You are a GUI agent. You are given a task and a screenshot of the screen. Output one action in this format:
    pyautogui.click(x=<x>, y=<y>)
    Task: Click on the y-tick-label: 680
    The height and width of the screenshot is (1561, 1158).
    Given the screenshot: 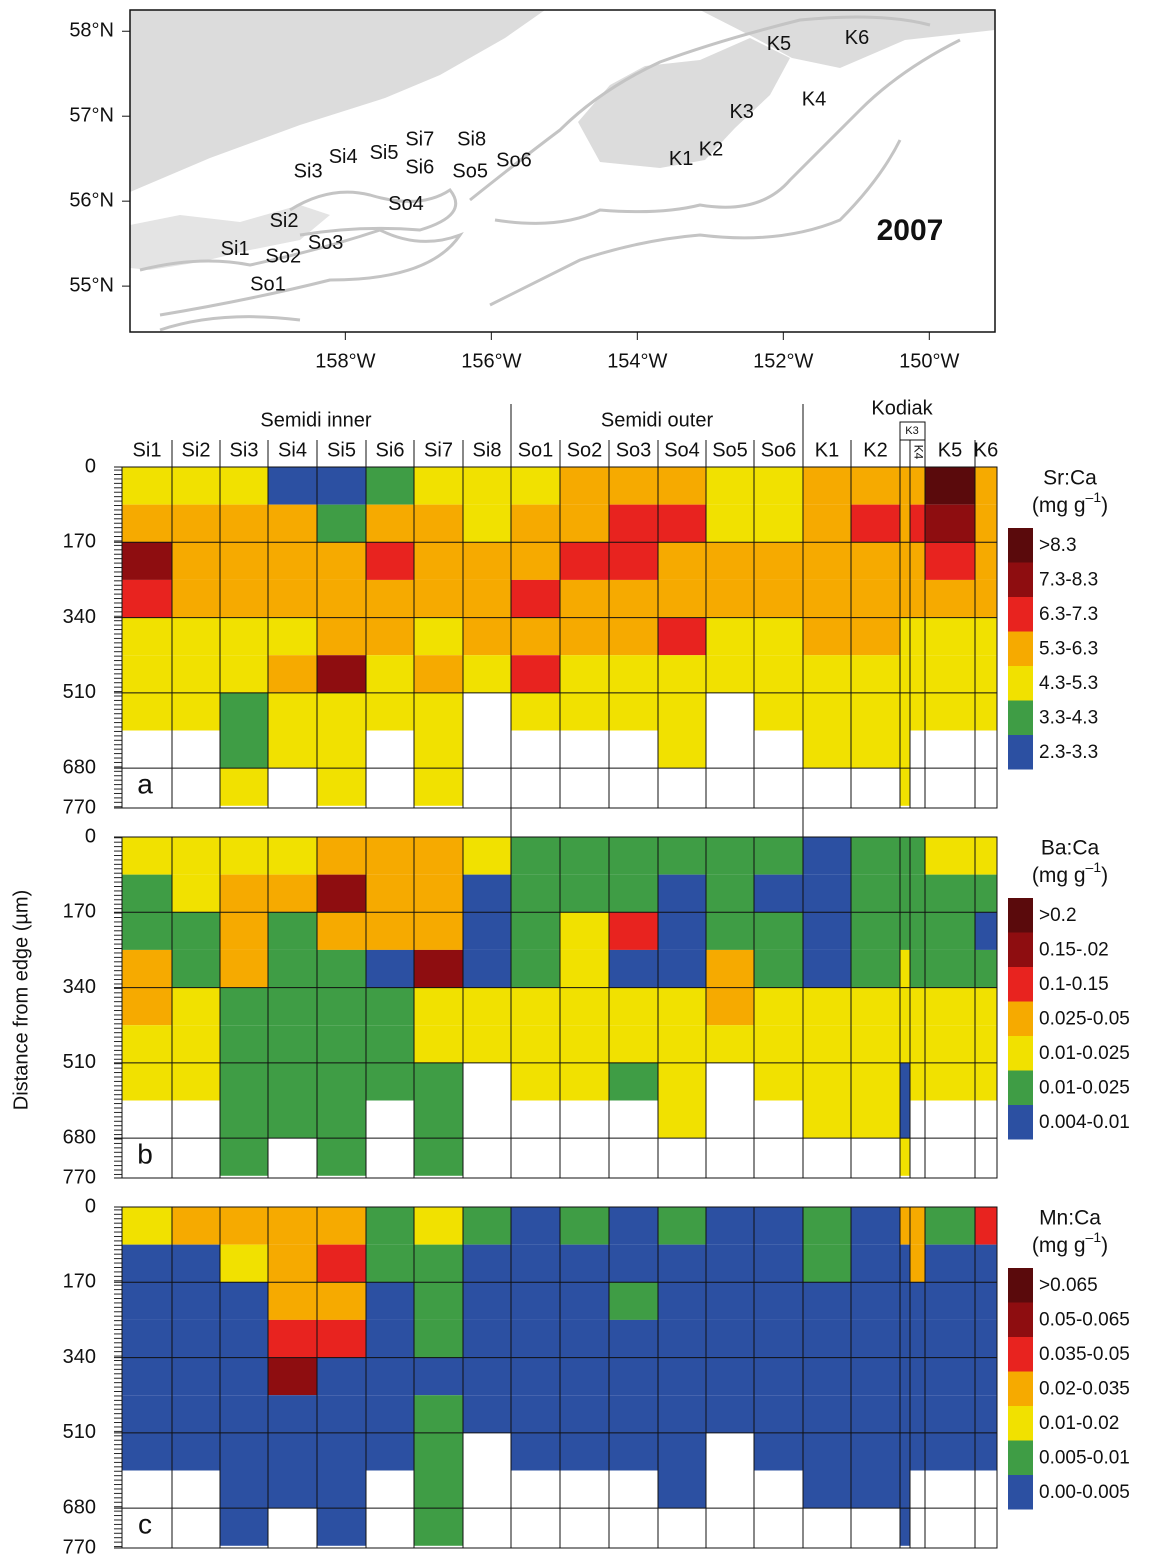 What is the action you would take?
    pyautogui.click(x=79, y=1507)
    